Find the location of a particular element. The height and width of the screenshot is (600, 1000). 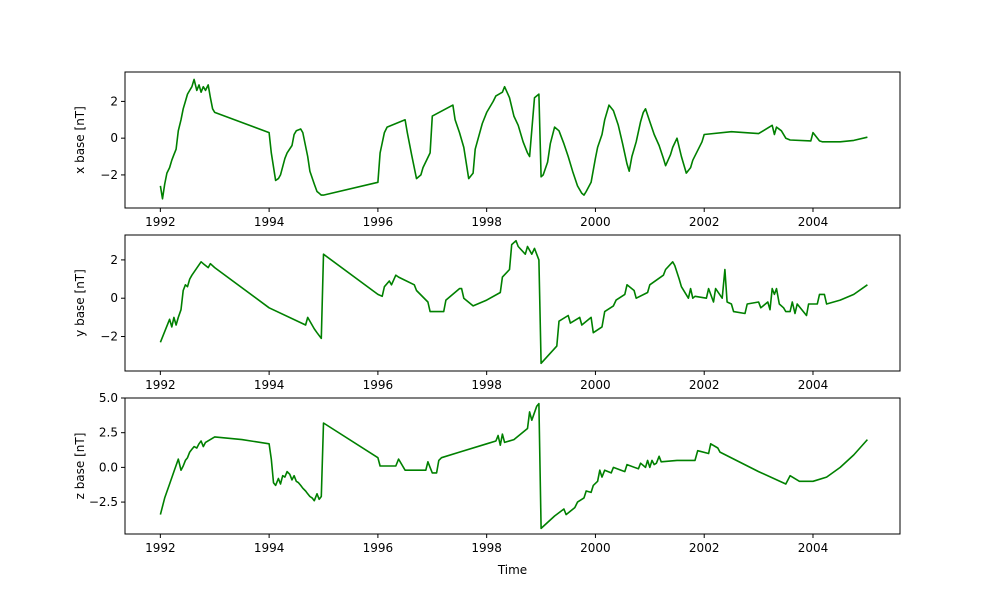

y-base-y-tick-label: 0 is located at coordinates (114, 298).